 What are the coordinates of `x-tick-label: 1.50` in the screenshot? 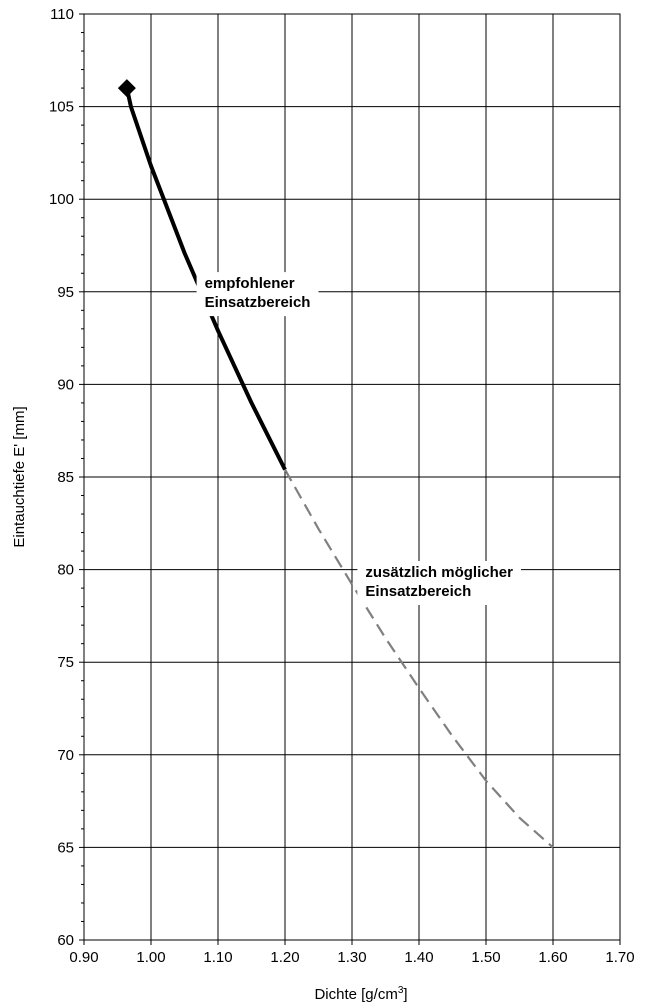 It's located at (485, 957).